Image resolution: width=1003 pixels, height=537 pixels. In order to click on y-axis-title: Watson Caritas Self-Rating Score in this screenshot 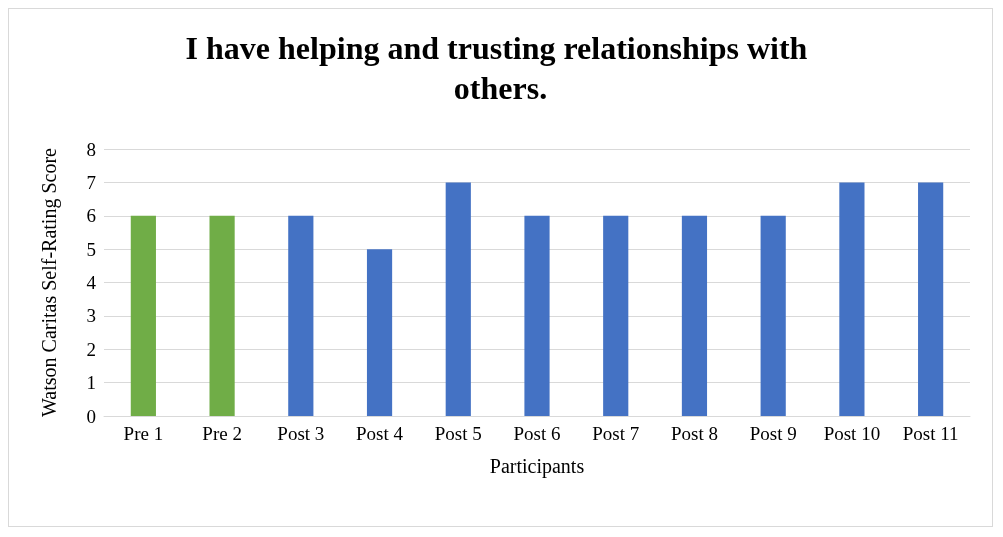, I will do `click(49, 282)`.